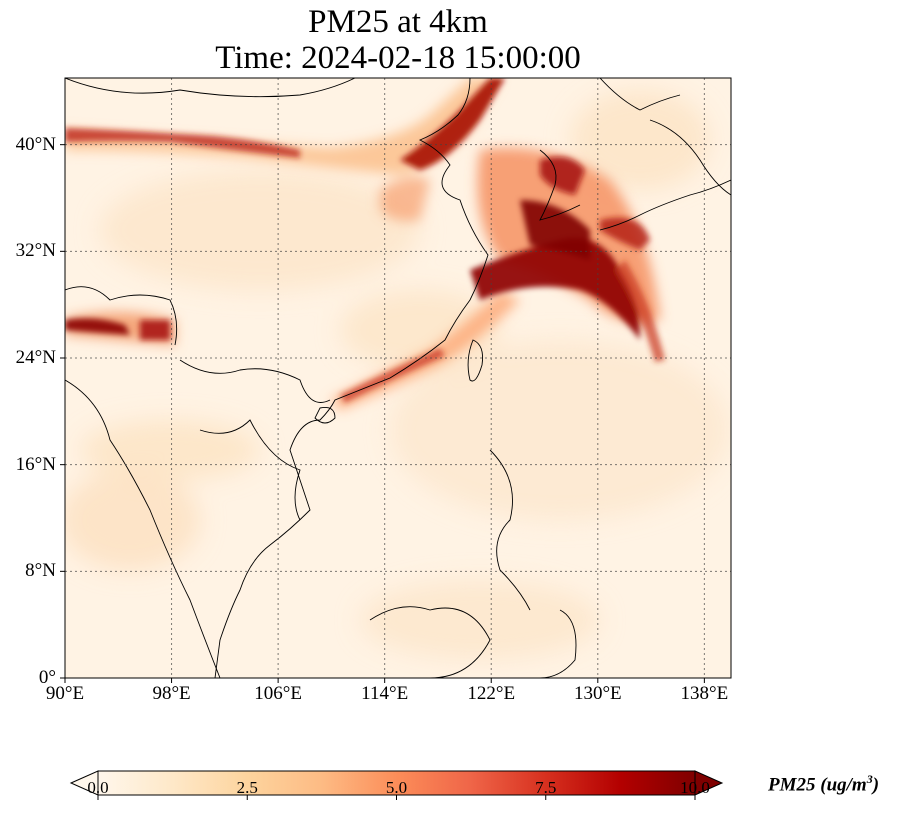 This screenshot has height=836, width=905. Describe the element at coordinates (385, 693) in the screenshot. I see `lon-tick-label: 114°E` at that location.